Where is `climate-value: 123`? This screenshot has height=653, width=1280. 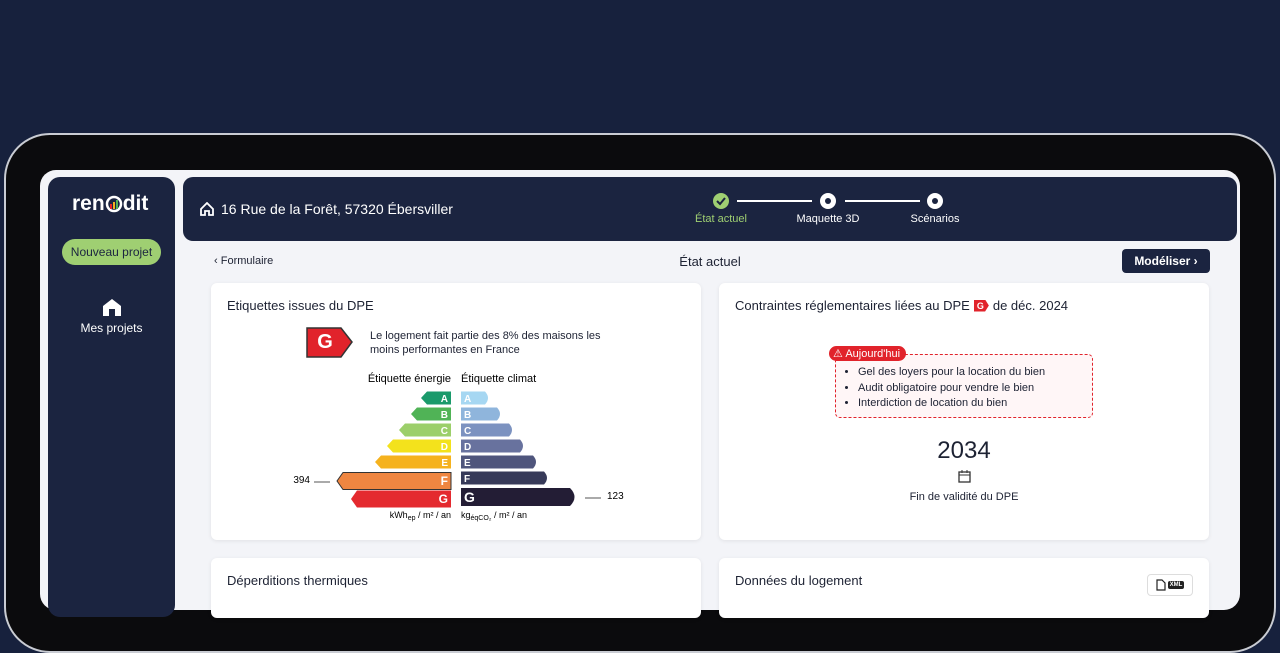
climate-value: 123 is located at coordinates (615, 496).